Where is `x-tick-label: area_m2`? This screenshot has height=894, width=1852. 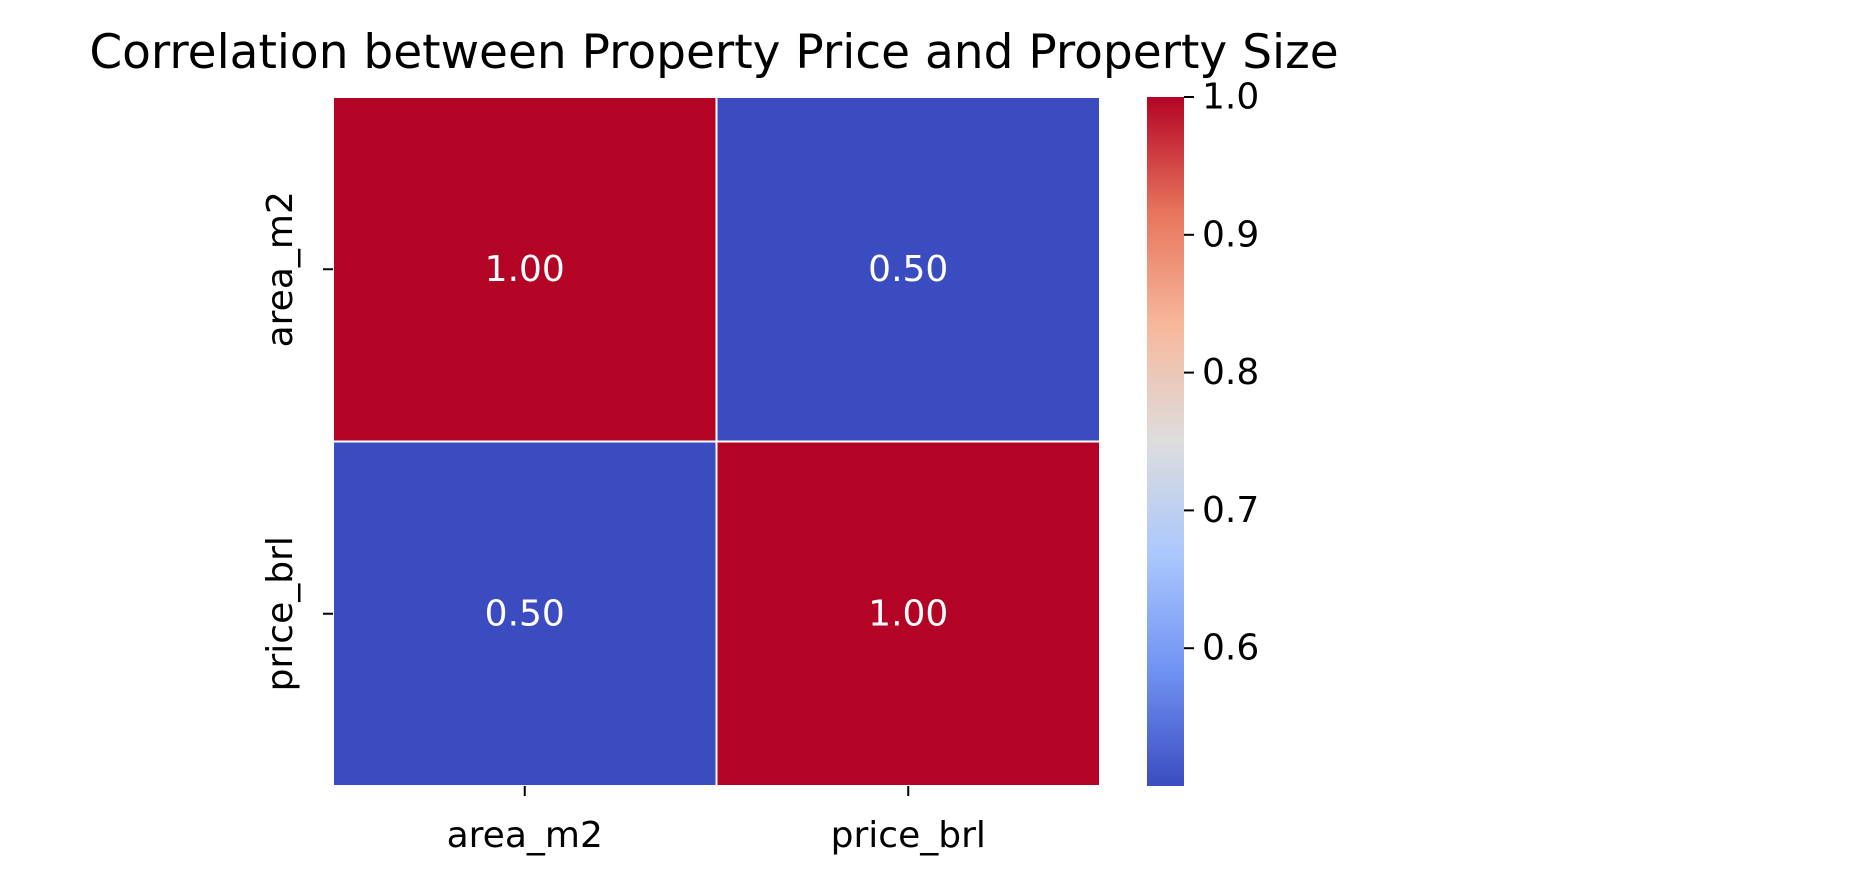 x-tick-label: area_m2 is located at coordinates (525, 835).